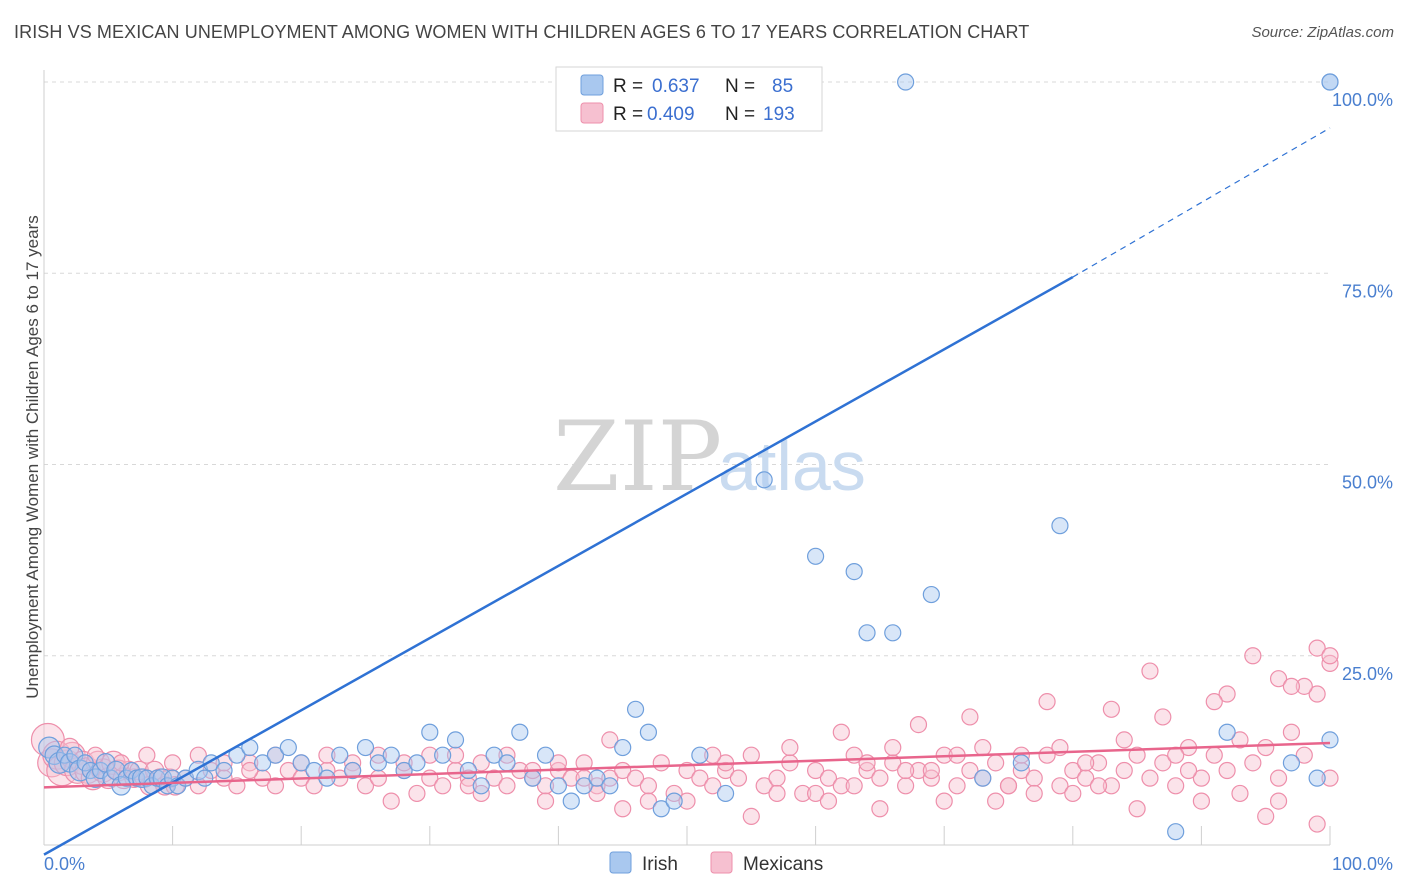  I want to click on irish-trend-extension, so click(1201, 202).